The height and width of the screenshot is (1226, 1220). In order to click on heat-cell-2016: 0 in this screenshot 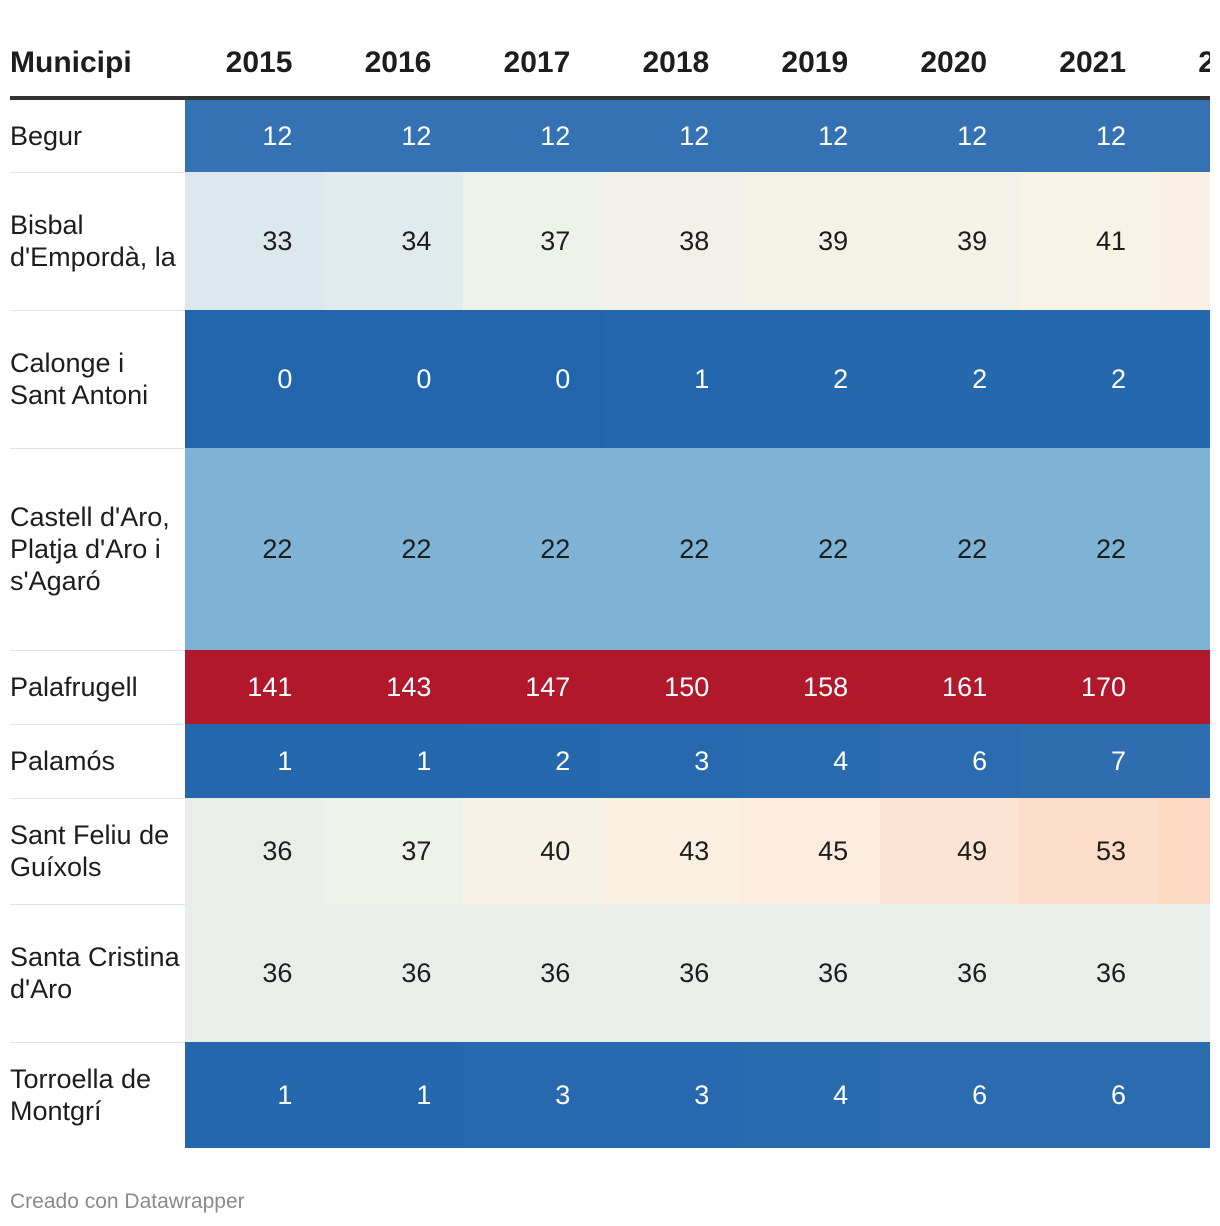, I will do `click(394, 379)`.